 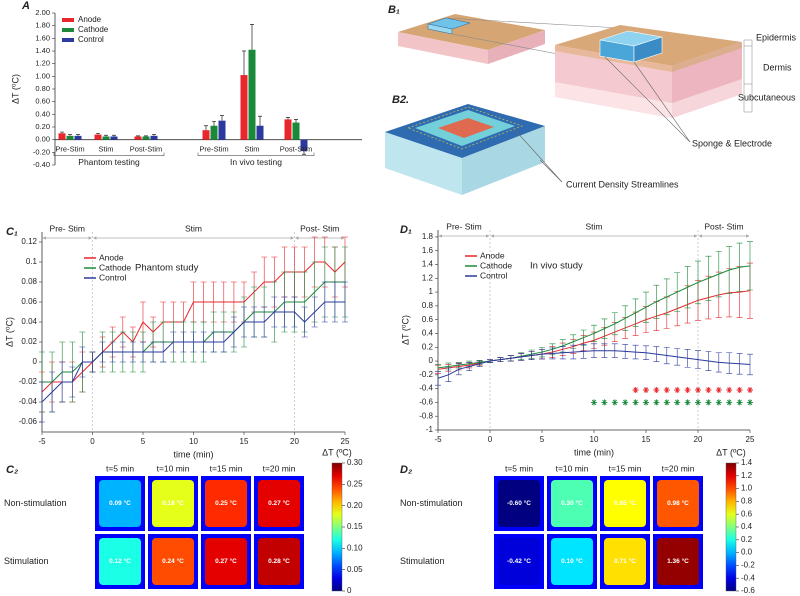 What do you see at coordinates (26, 561) in the screenshot?
I see `row-label: Stimulation` at bounding box center [26, 561].